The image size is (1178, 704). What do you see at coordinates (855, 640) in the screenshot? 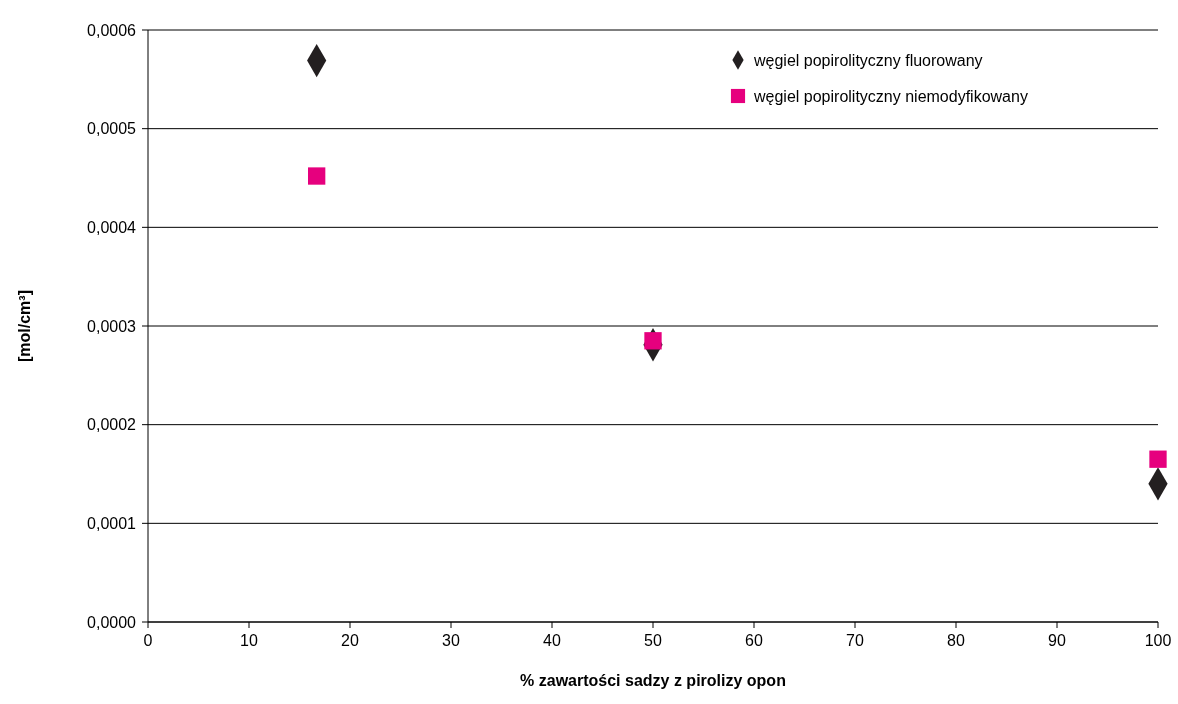
I see `x-tick-label: 70` at bounding box center [855, 640].